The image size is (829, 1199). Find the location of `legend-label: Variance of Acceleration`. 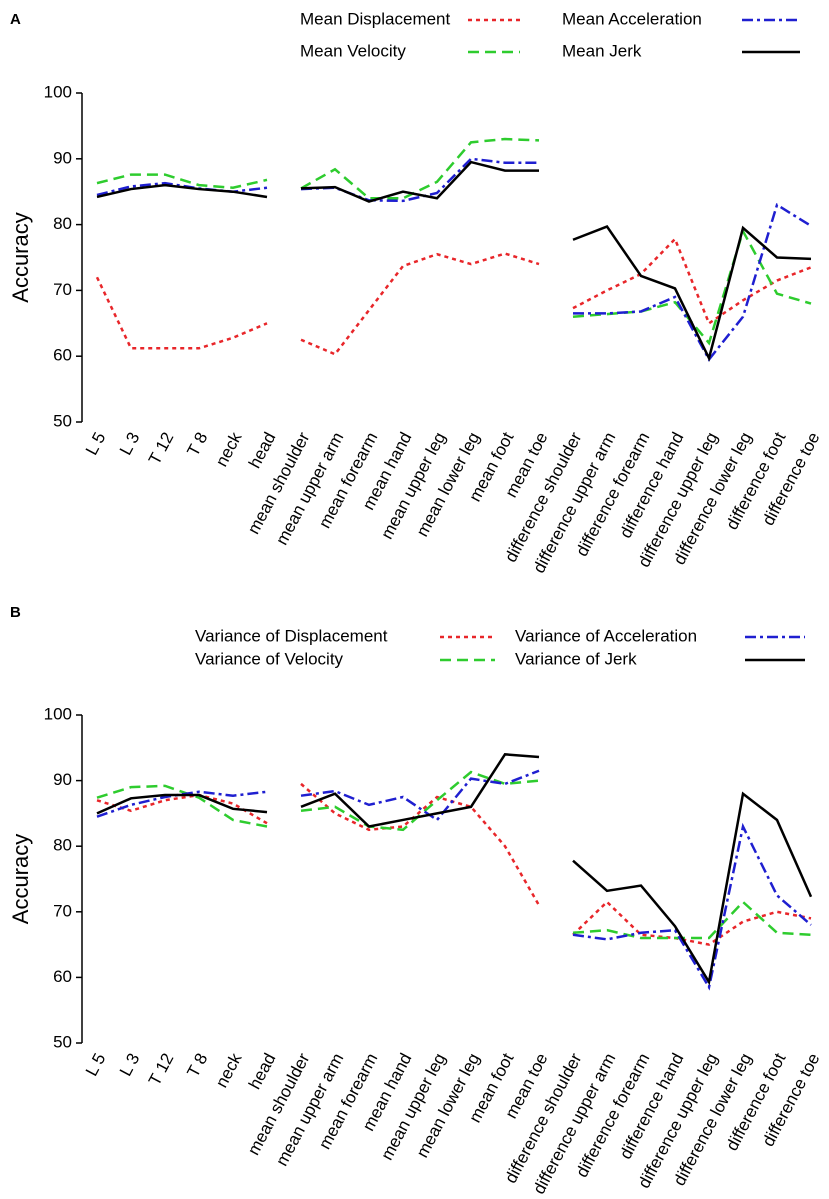

legend-label: Variance of Acceleration is located at coordinates (606, 635).